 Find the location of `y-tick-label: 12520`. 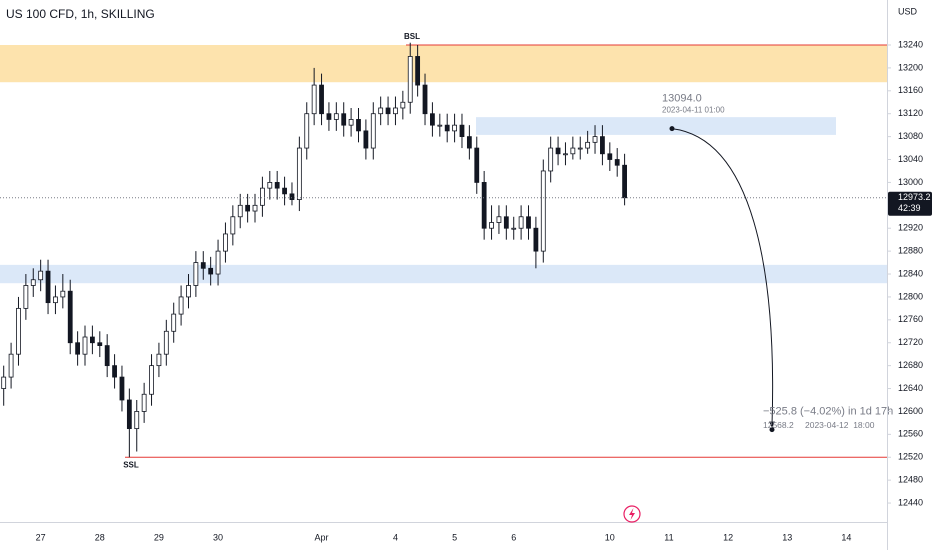

y-tick-label: 12520 is located at coordinates (910, 457).